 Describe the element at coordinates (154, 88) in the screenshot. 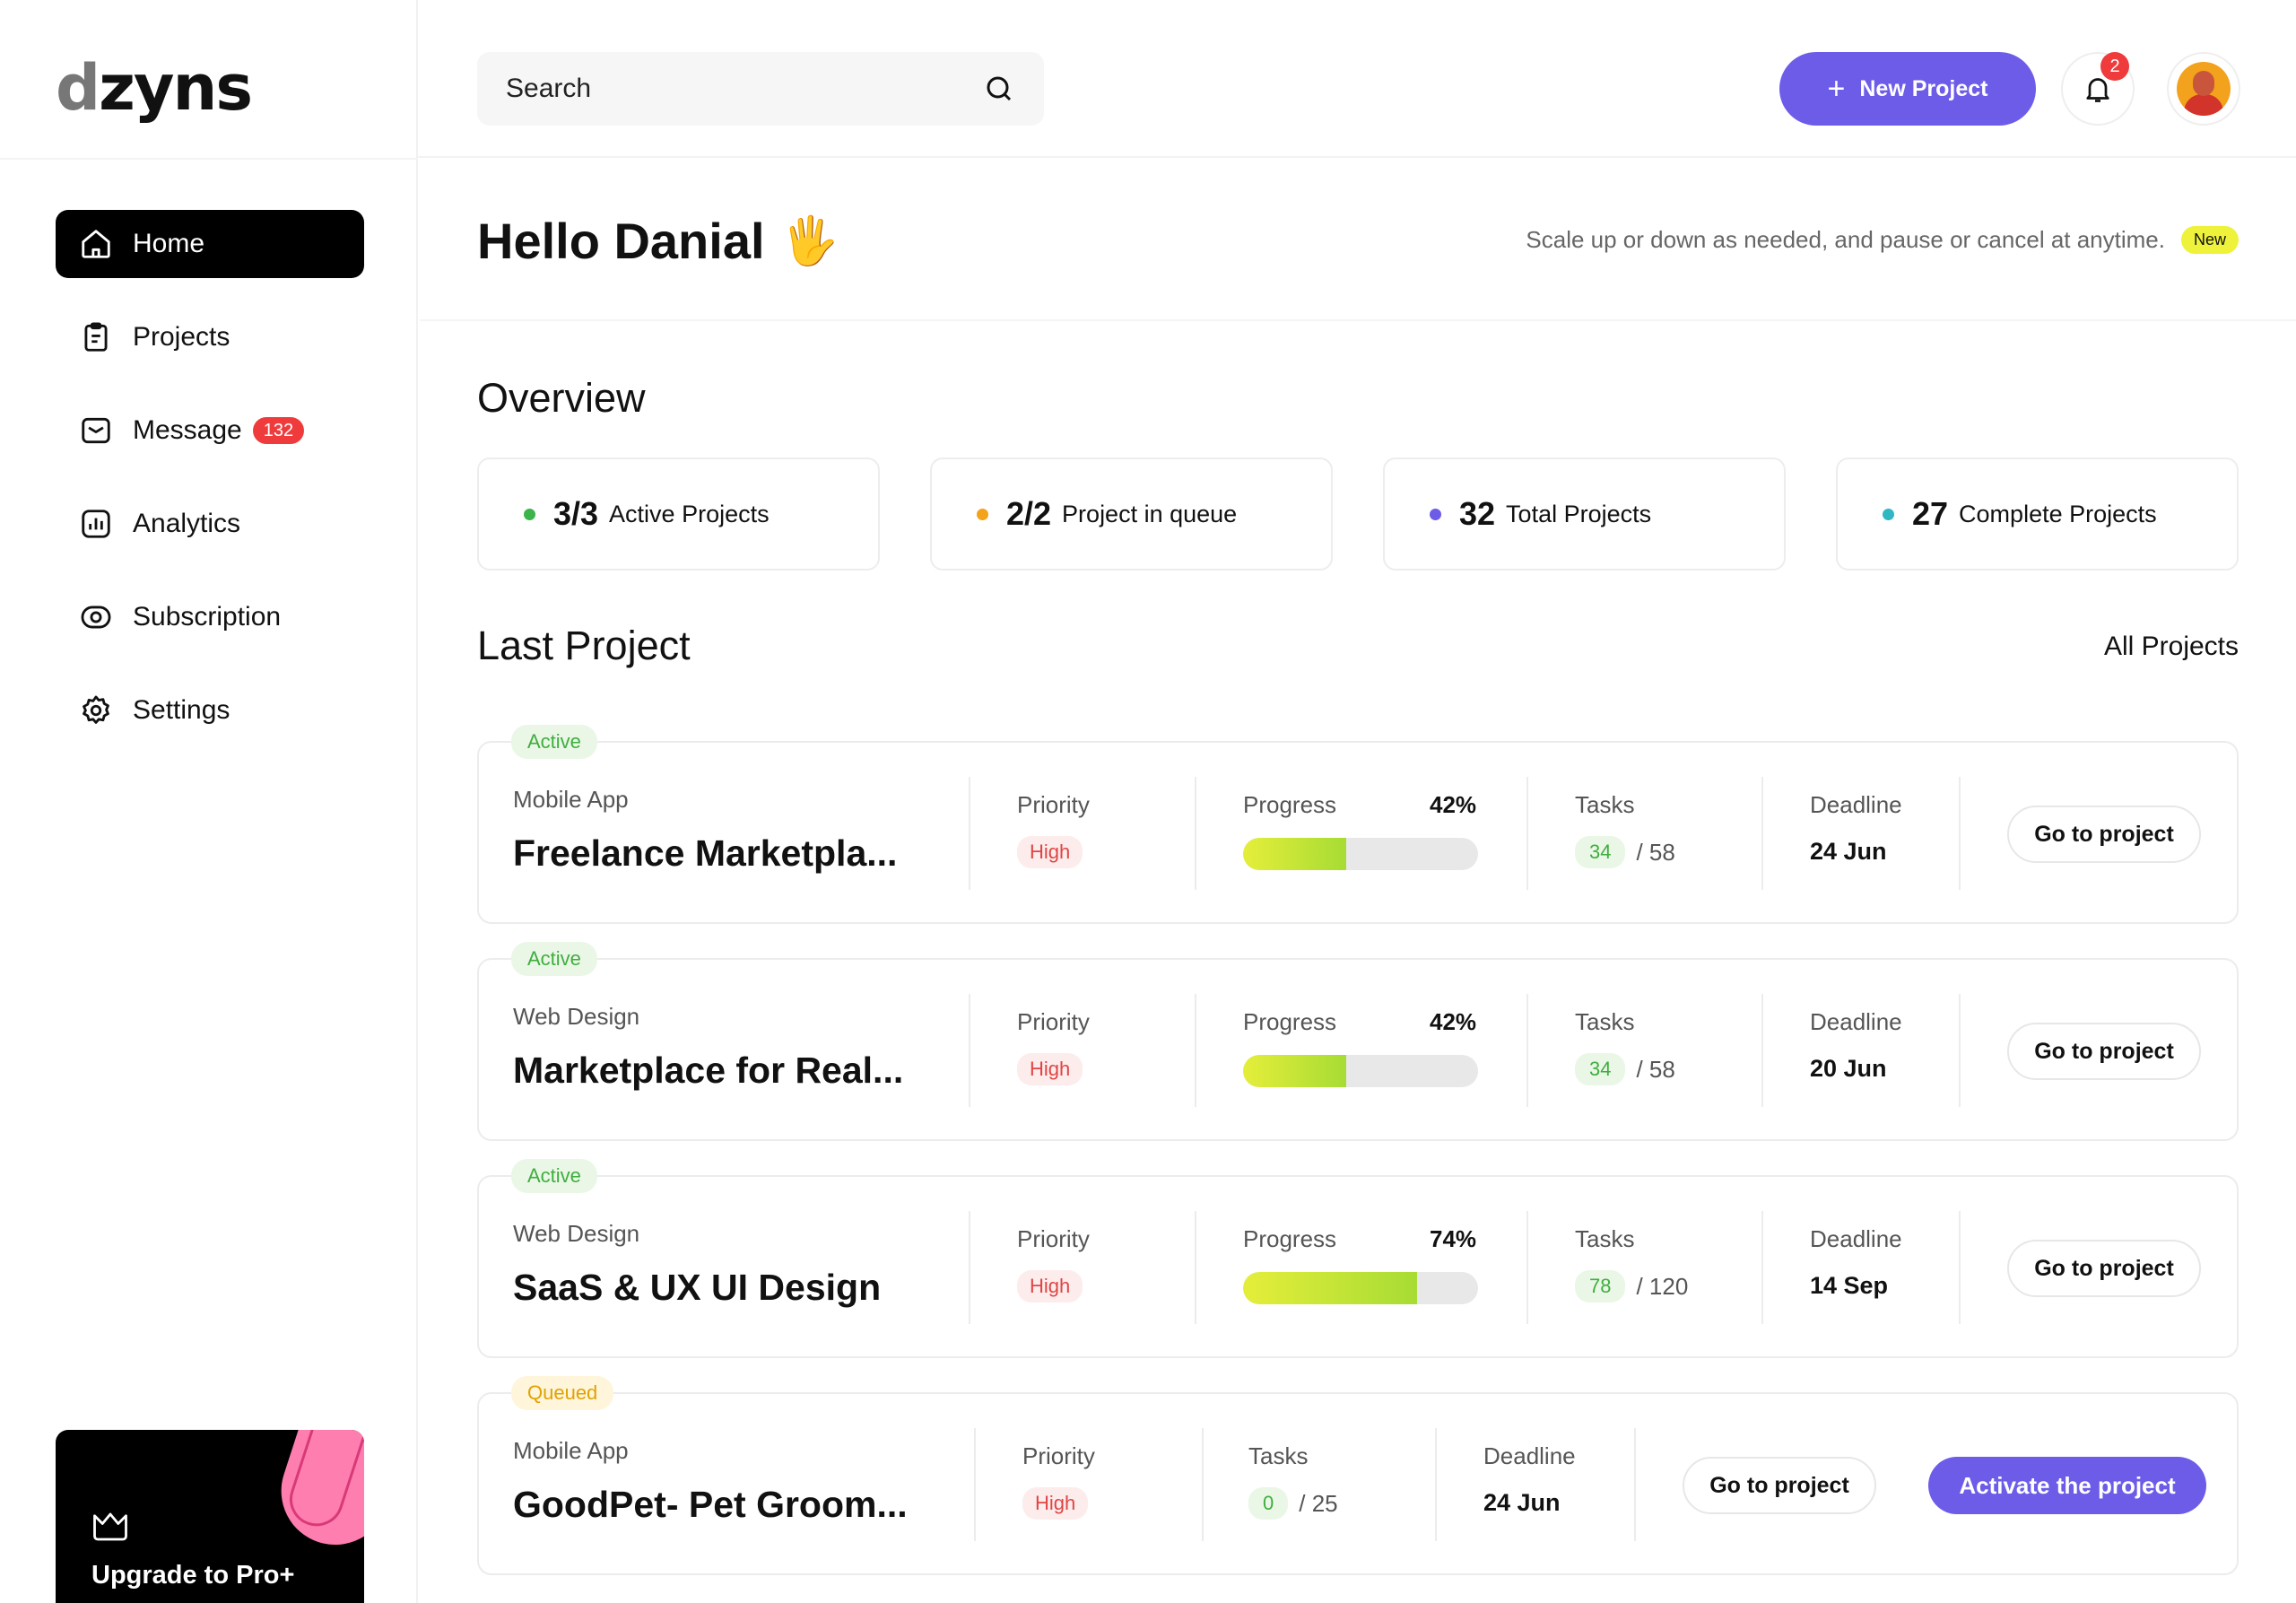

I see `logo: dzyns` at that location.